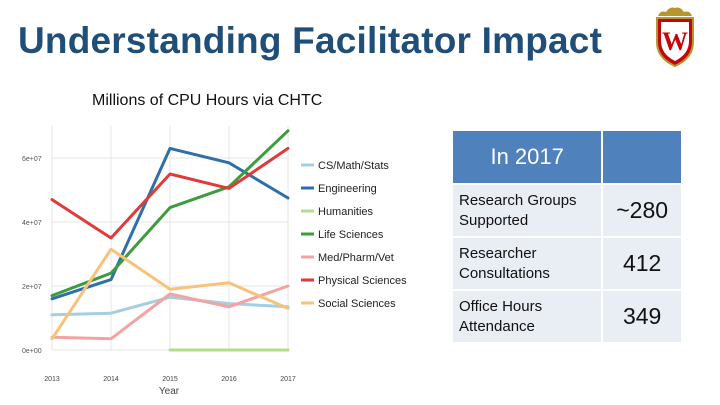 This screenshot has height=405, width=720. I want to click on legend-label: Physical Sciences, so click(362, 281).